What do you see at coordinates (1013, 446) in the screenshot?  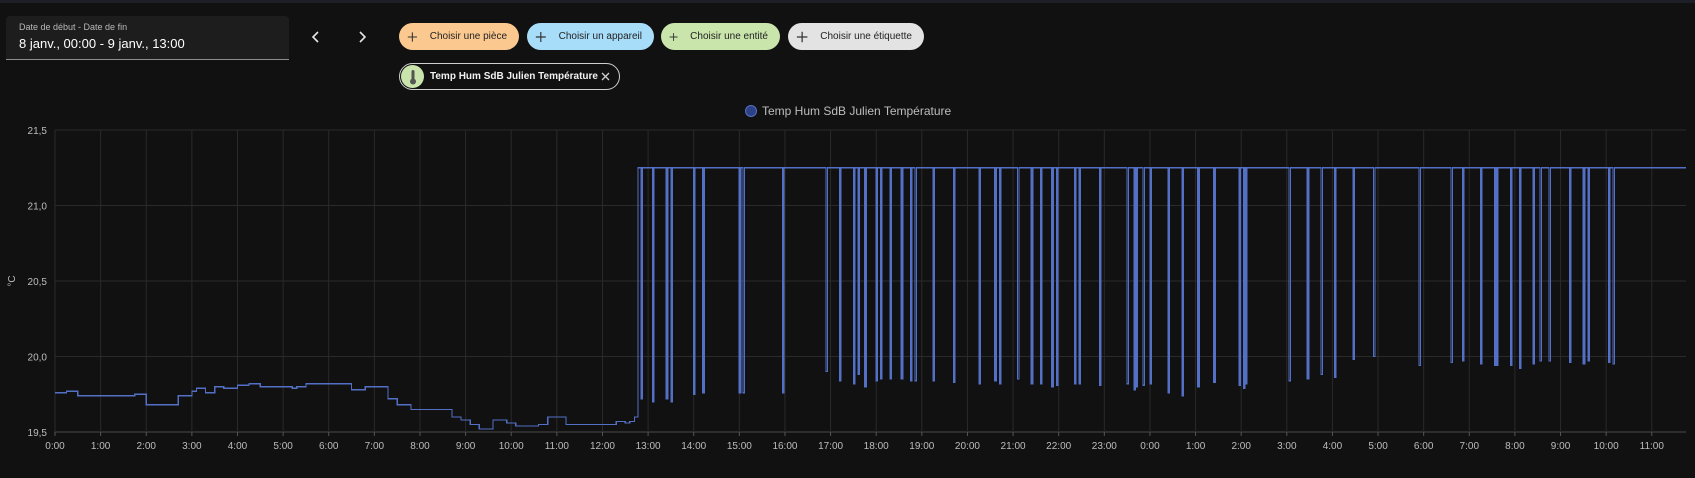 I see `x-tick-label: 21:00` at bounding box center [1013, 446].